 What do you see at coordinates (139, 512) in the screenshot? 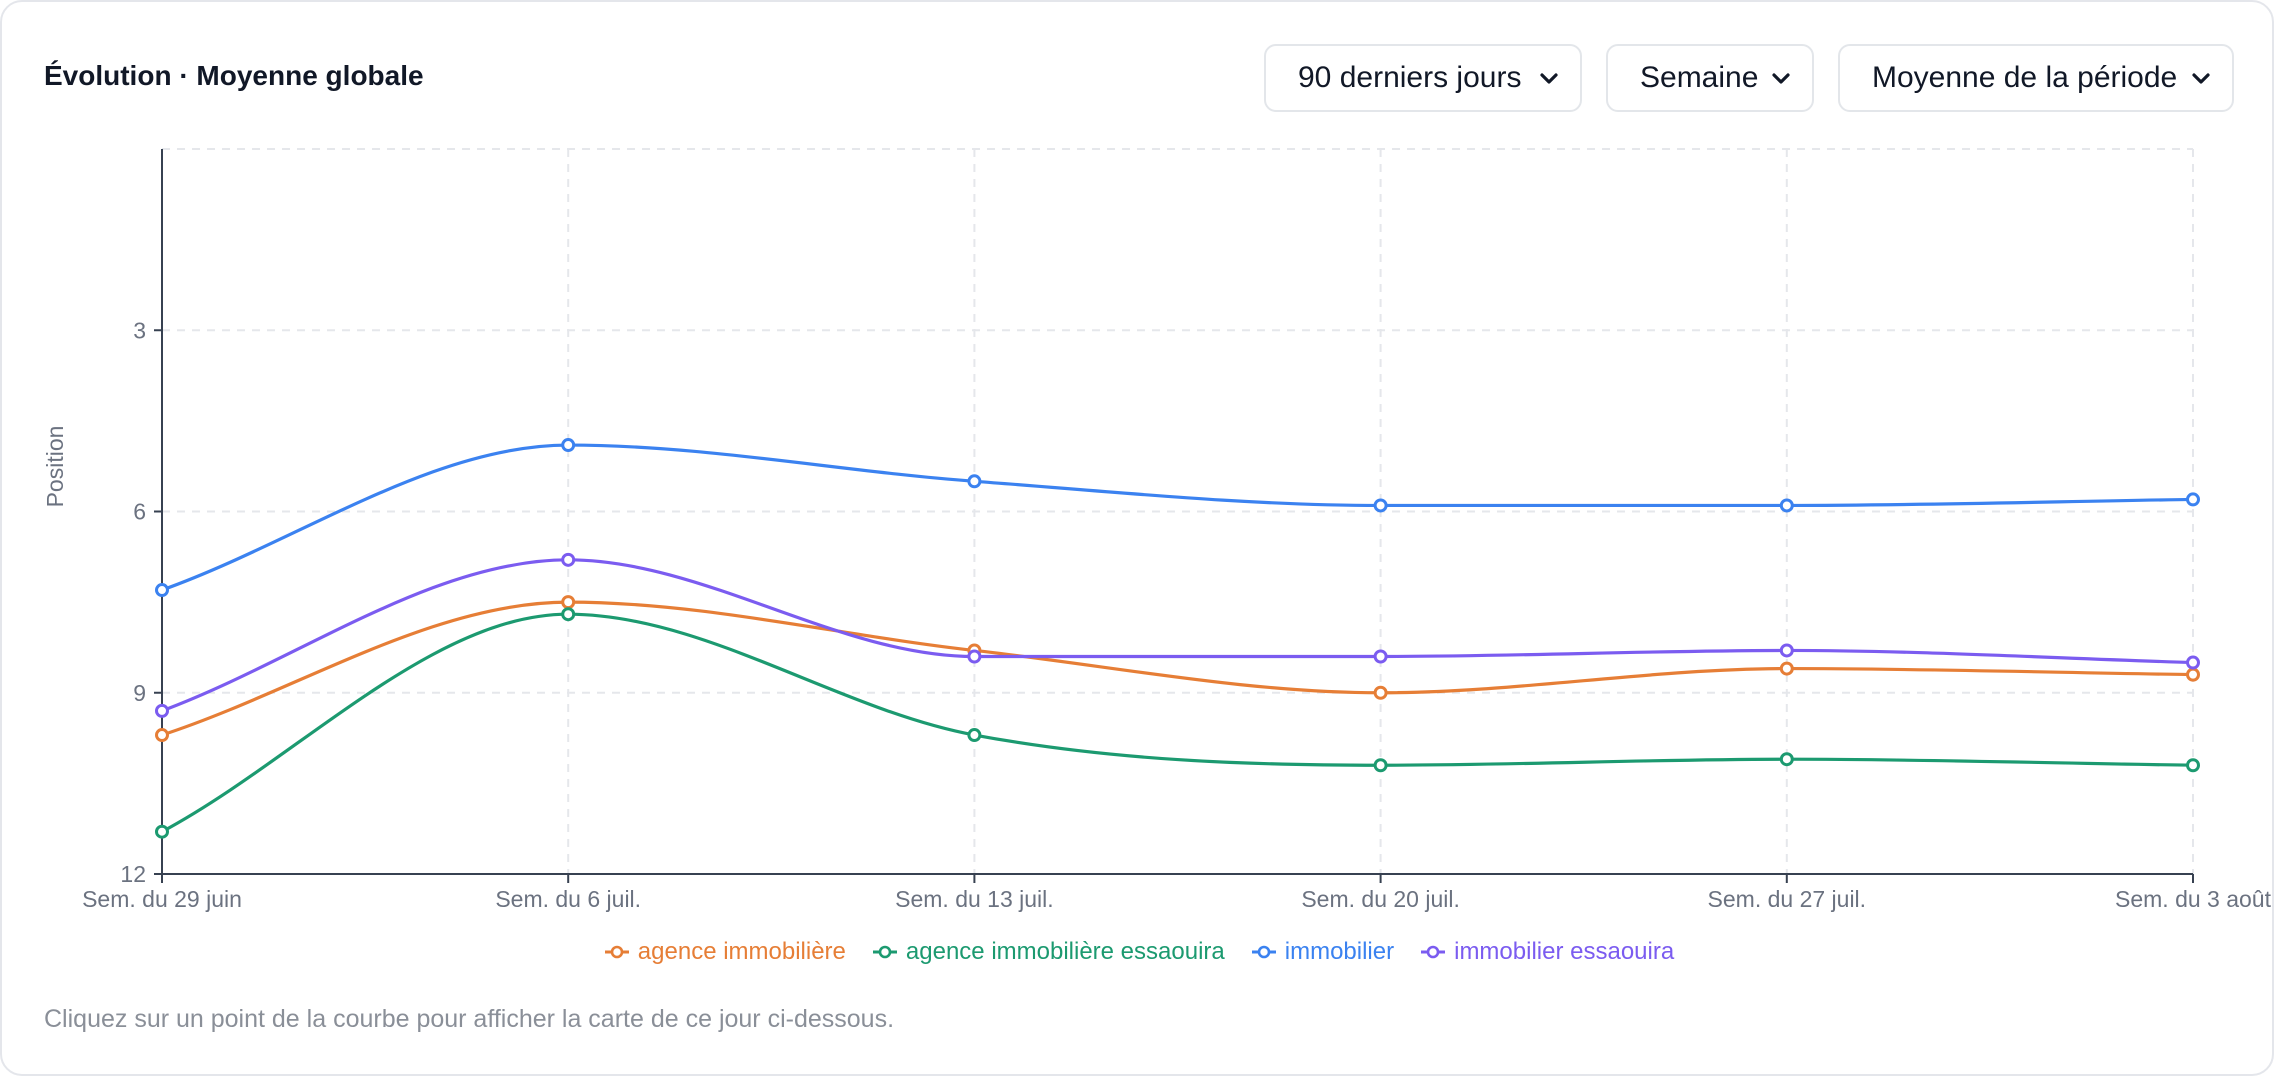
I see `y-tick-label: 6` at bounding box center [139, 512].